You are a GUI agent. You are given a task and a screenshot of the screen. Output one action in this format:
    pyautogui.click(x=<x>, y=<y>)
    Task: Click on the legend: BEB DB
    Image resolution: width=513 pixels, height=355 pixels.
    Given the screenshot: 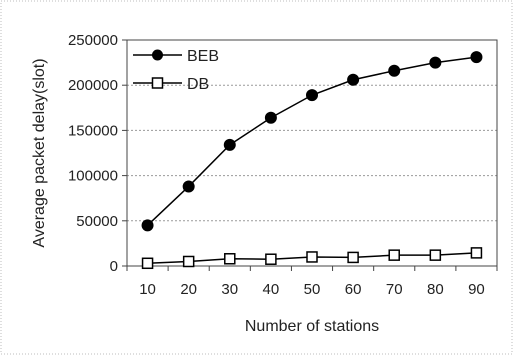 What is the action you would take?
    pyautogui.click(x=176, y=70)
    